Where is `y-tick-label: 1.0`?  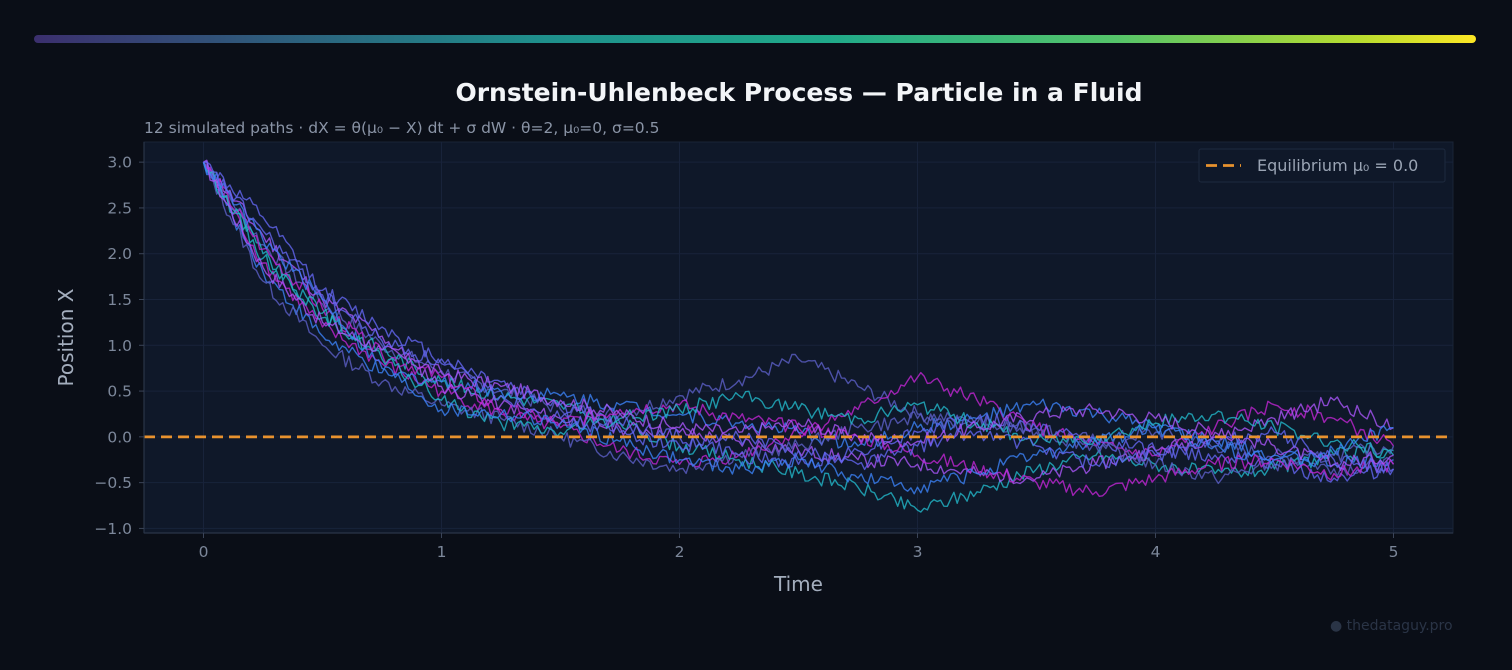 y-tick-label: 1.0 is located at coordinates (119, 346).